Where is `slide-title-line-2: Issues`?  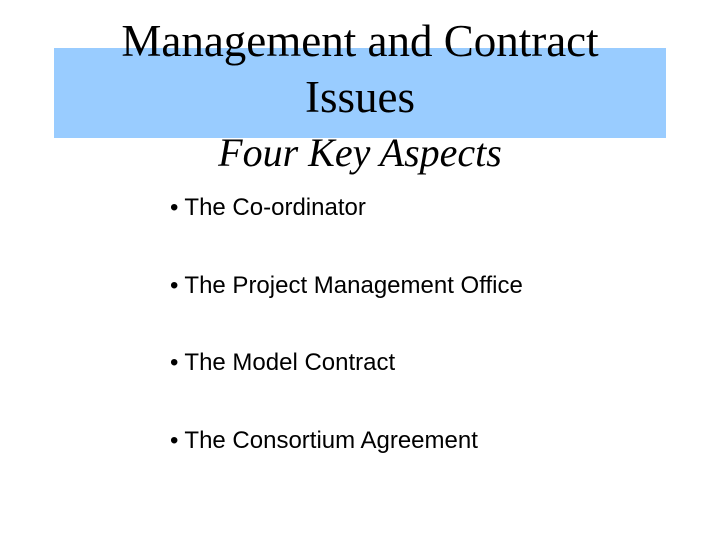
slide-title-line-2: Issues is located at coordinates (360, 97).